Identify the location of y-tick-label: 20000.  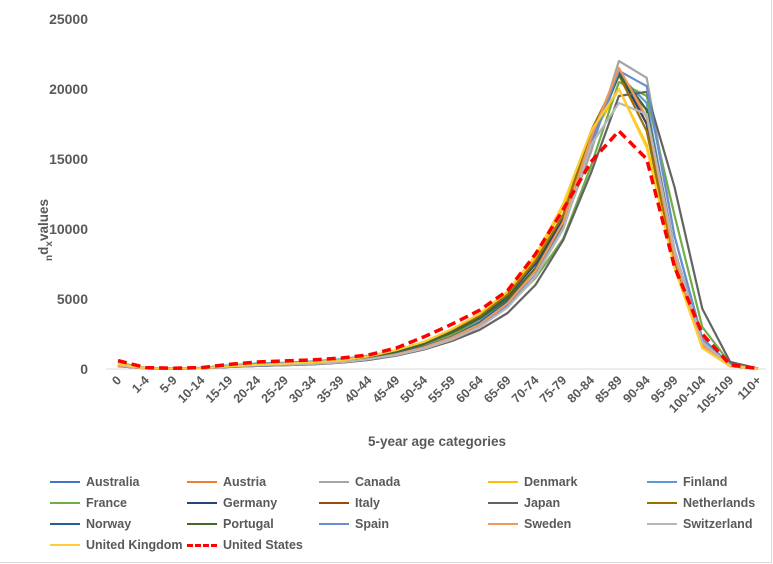
(68, 89).